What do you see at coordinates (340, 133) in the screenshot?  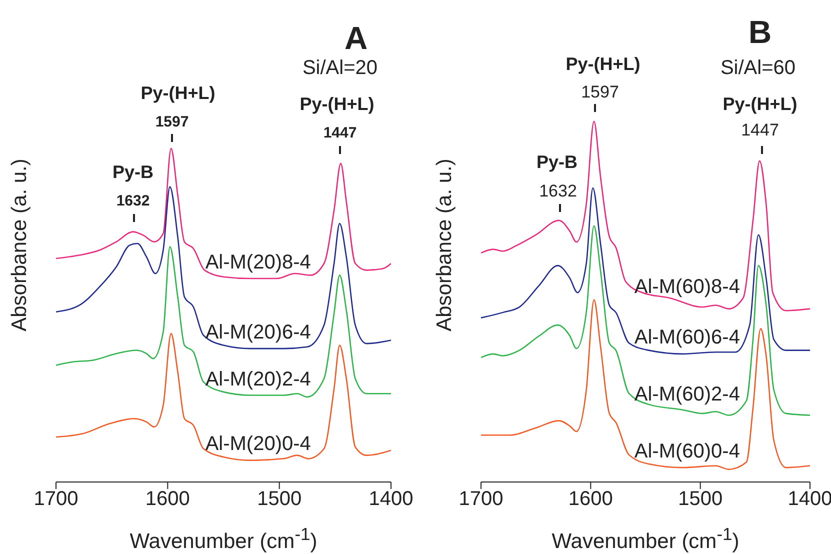 I see `text: 1447` at bounding box center [340, 133].